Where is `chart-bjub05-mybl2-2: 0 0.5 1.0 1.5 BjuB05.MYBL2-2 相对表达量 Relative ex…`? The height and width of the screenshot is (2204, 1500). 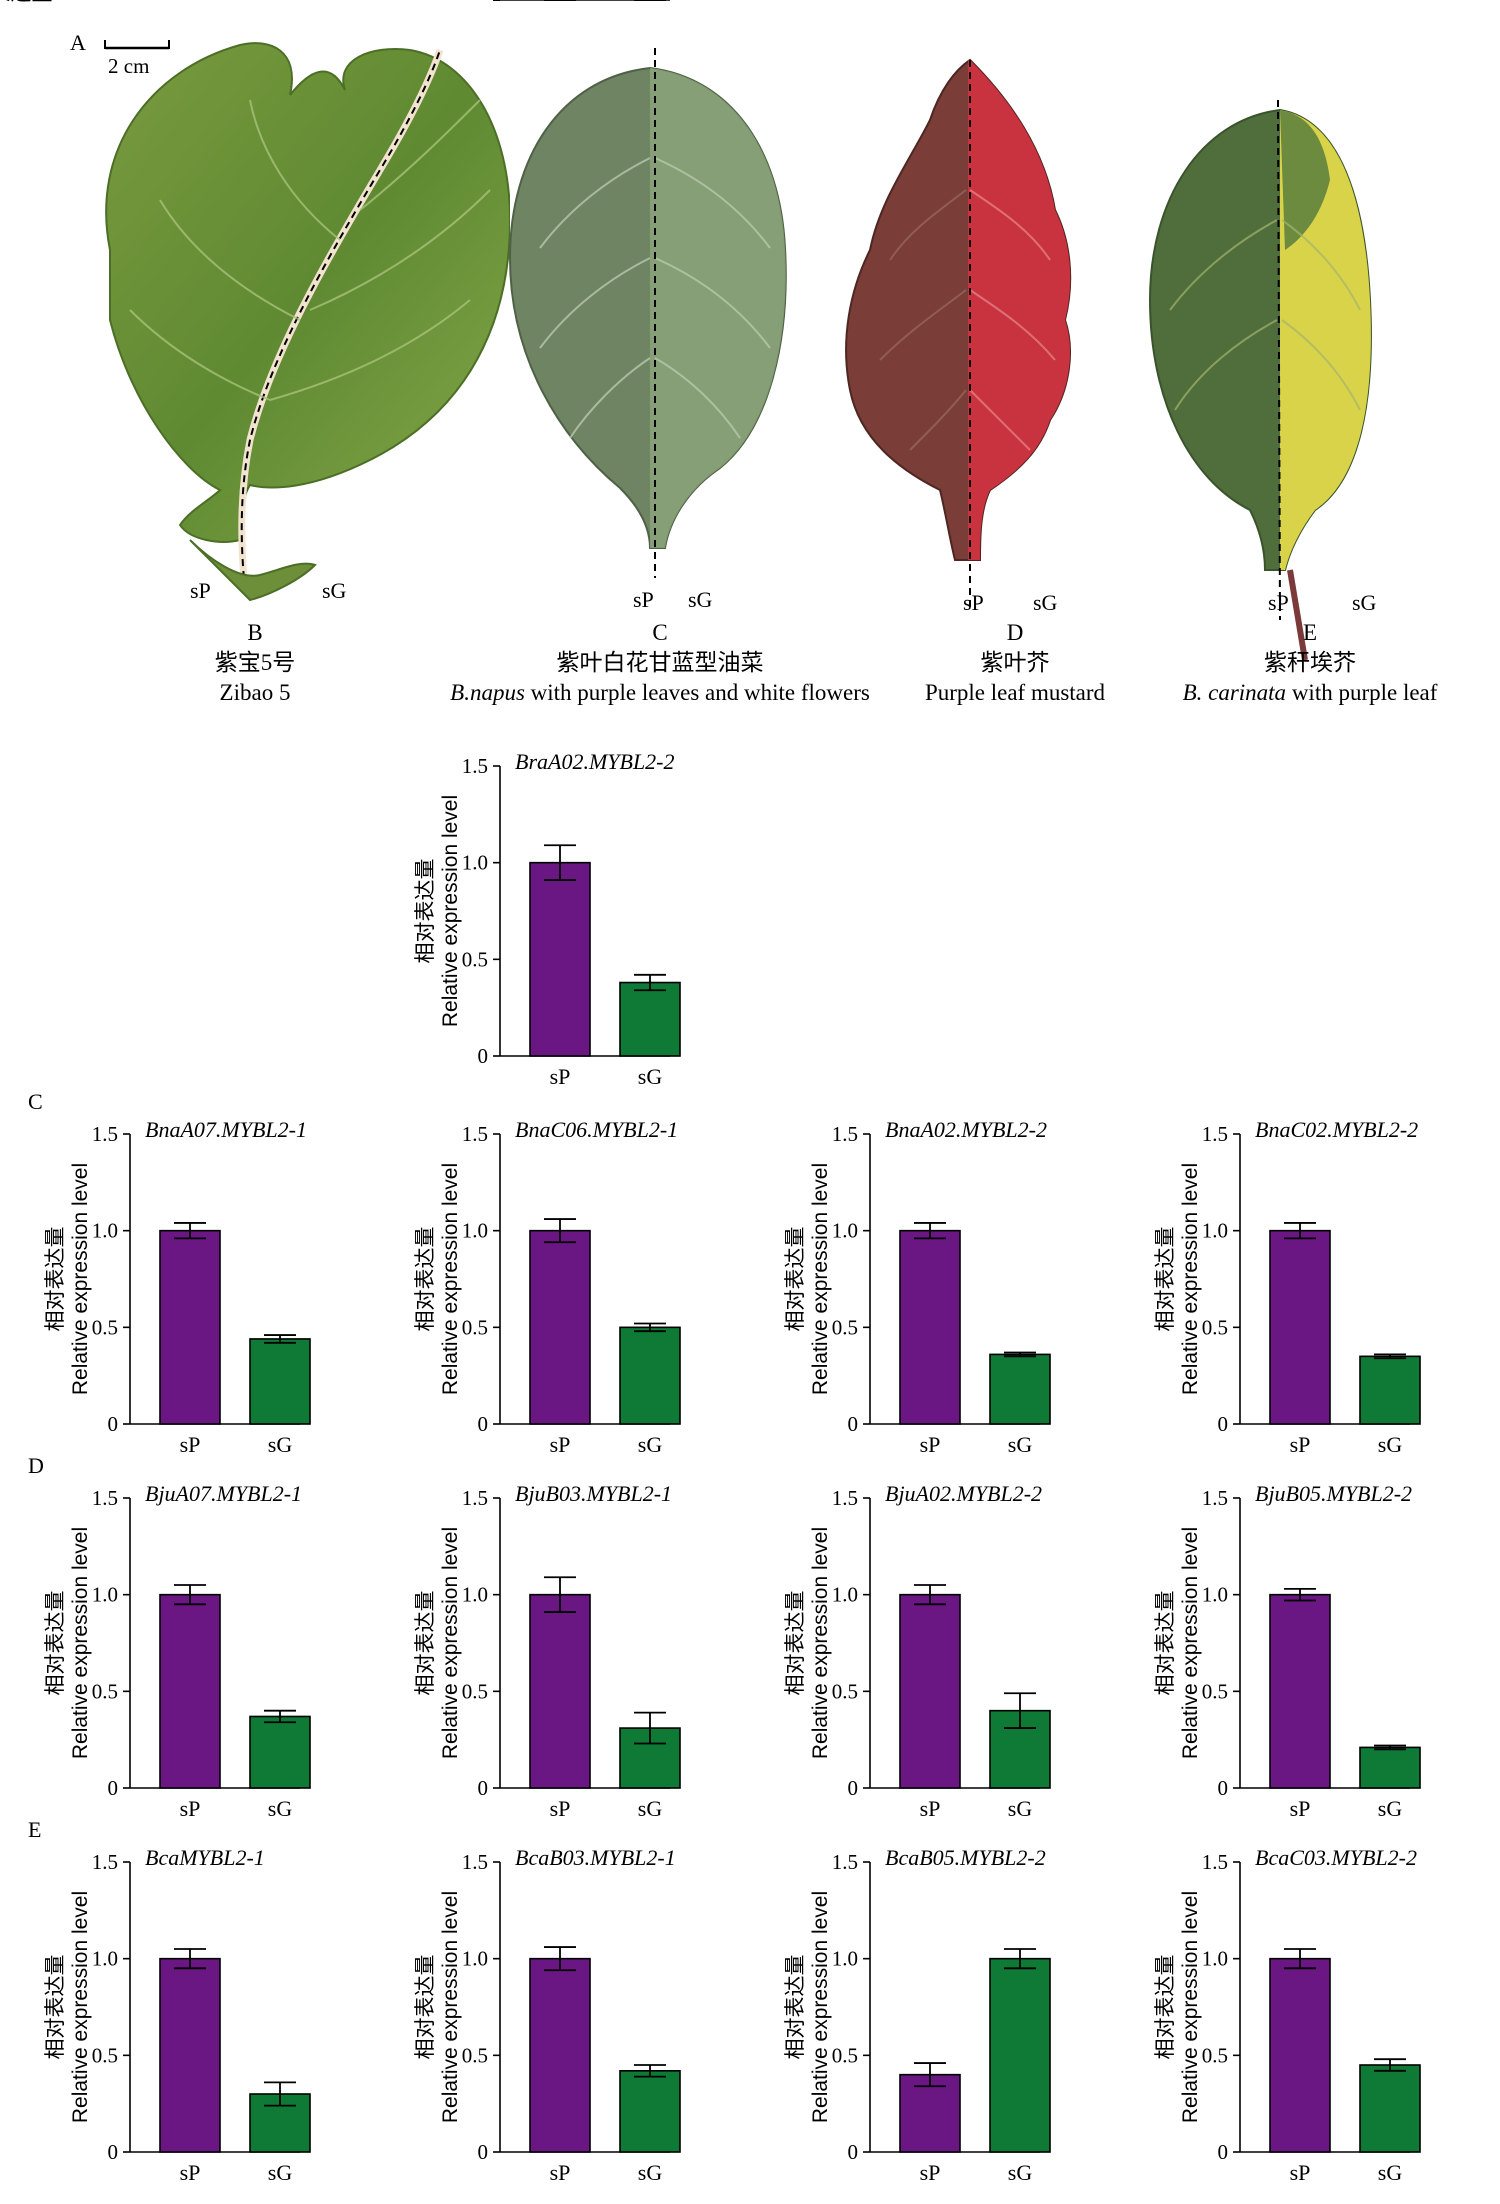
chart-bjub05-mybl2-2: 0 0.5 1.0 1.5 BjuB05.MYBL2-2 相对表达量 Relative ex… is located at coordinates (1287, 1651).